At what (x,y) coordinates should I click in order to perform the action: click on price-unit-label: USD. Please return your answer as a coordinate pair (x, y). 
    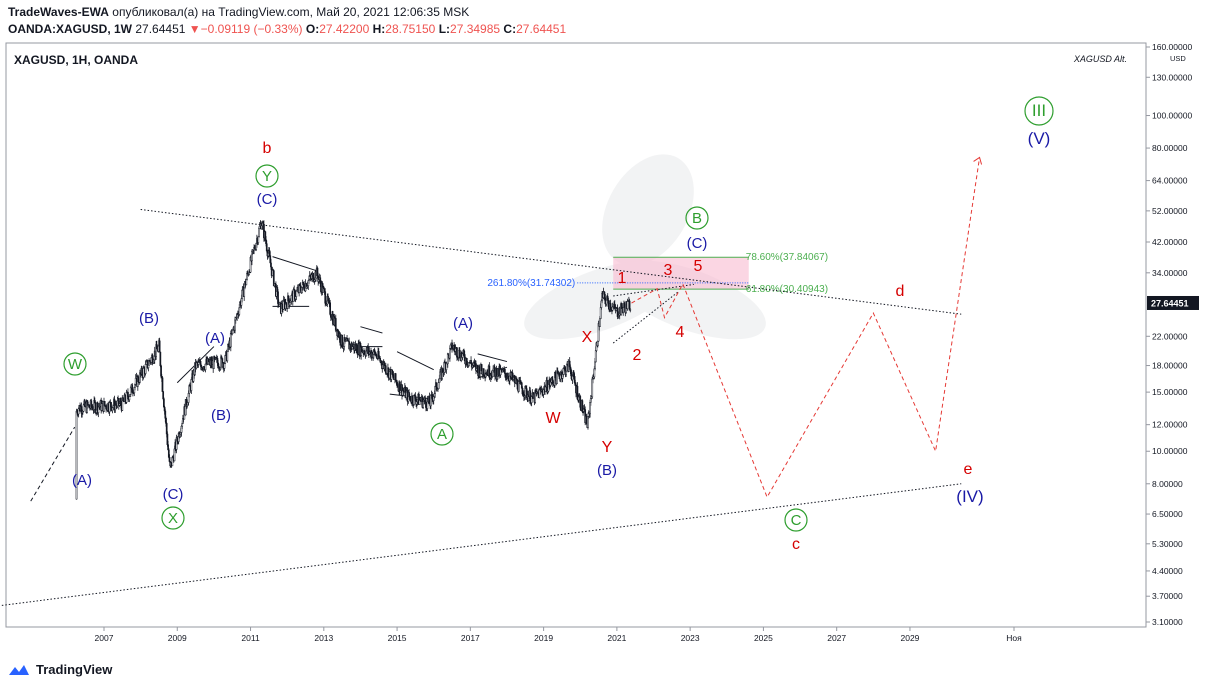
    Looking at the image, I should click on (1178, 58).